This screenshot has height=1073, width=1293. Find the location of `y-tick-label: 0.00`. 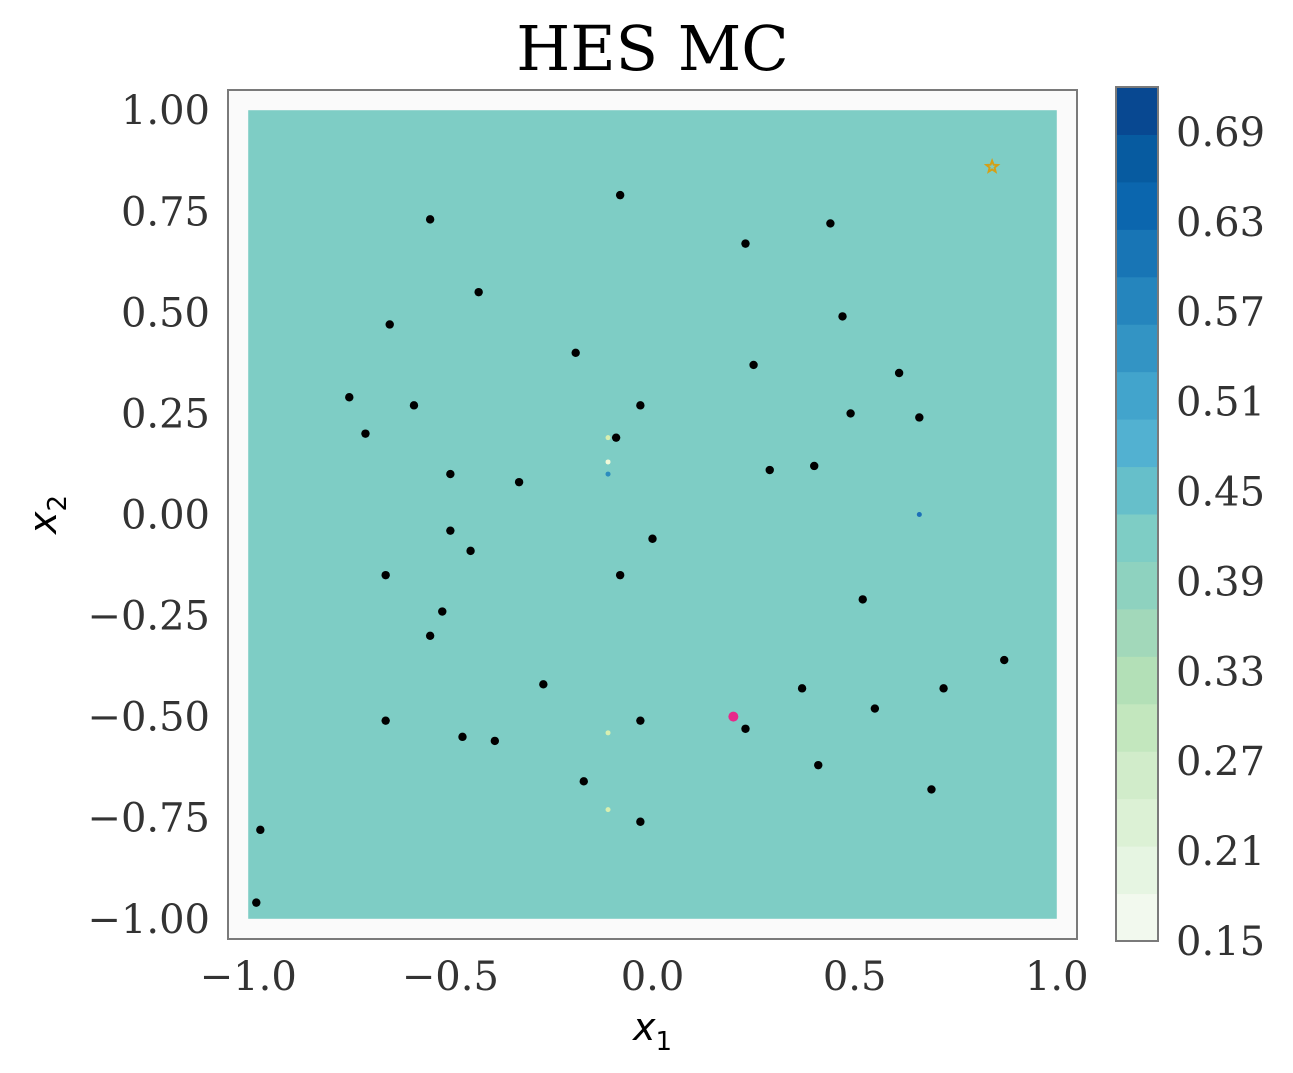

y-tick-label: 0.00 is located at coordinates (165, 516).